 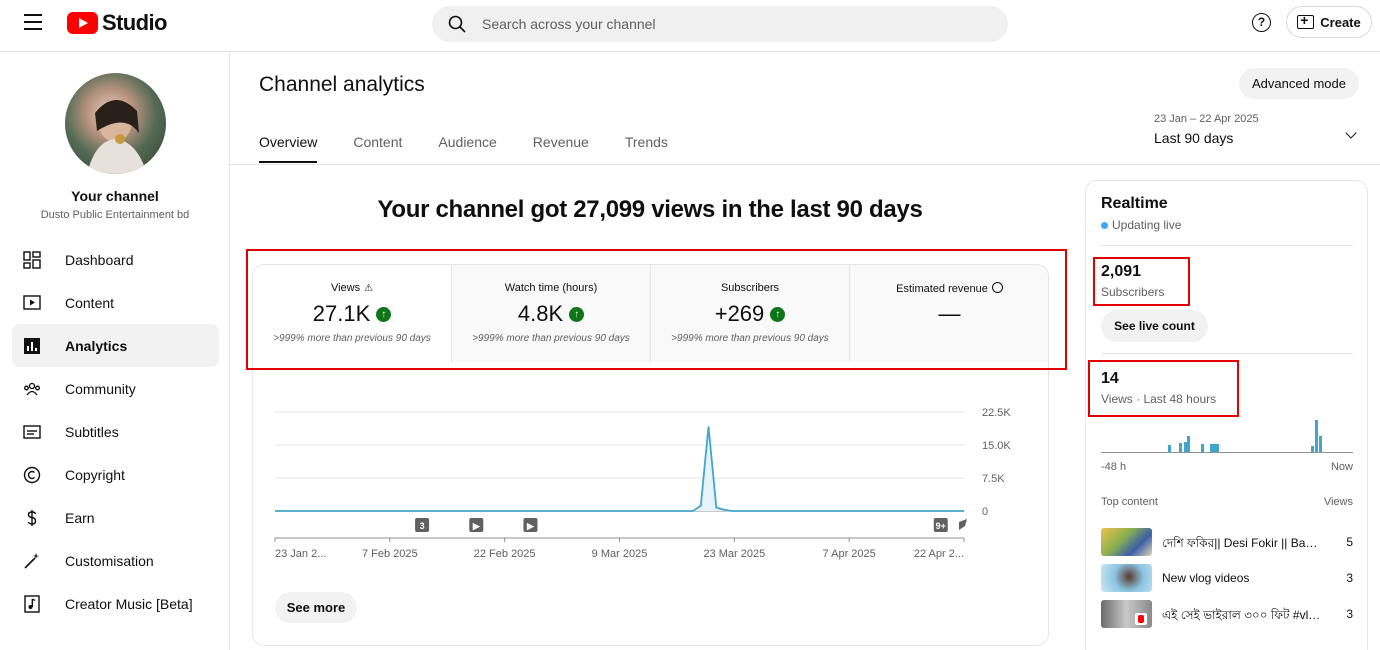 I want to click on metric-value: 4.8K, so click(x=540, y=313).